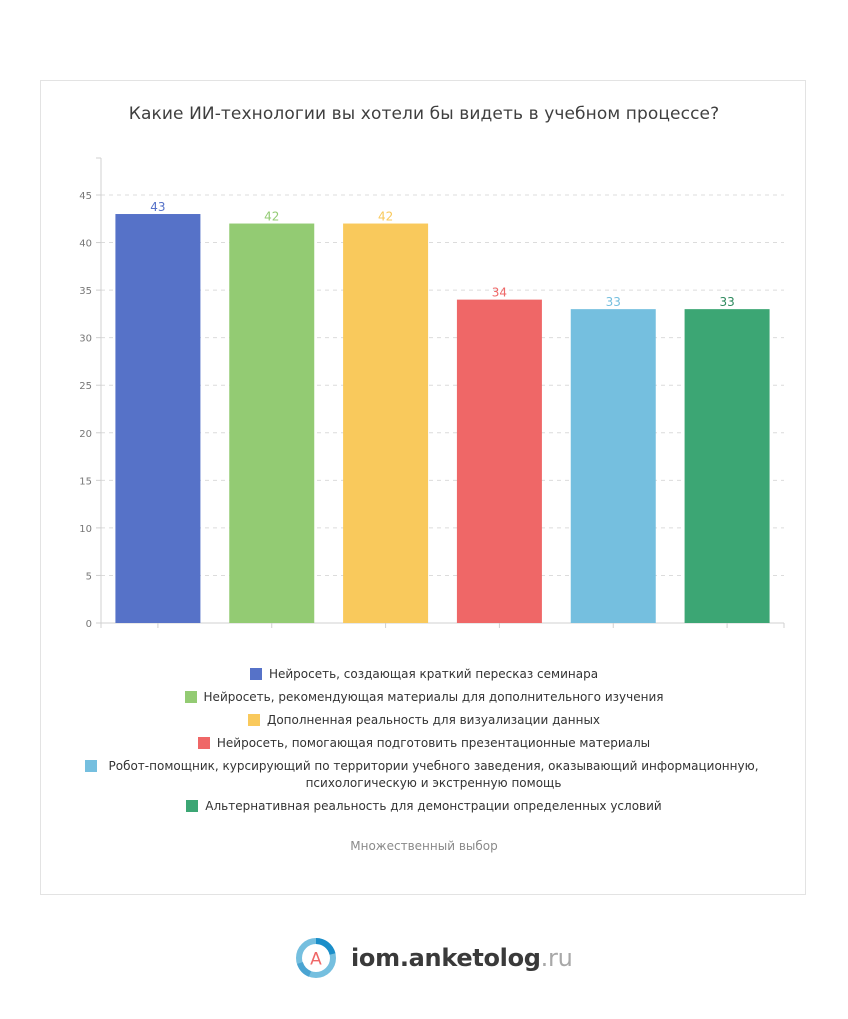 This screenshot has height=1019, width=848. Describe the element at coordinates (85, 196) in the screenshot. I see `y-tick-label: 45` at that location.